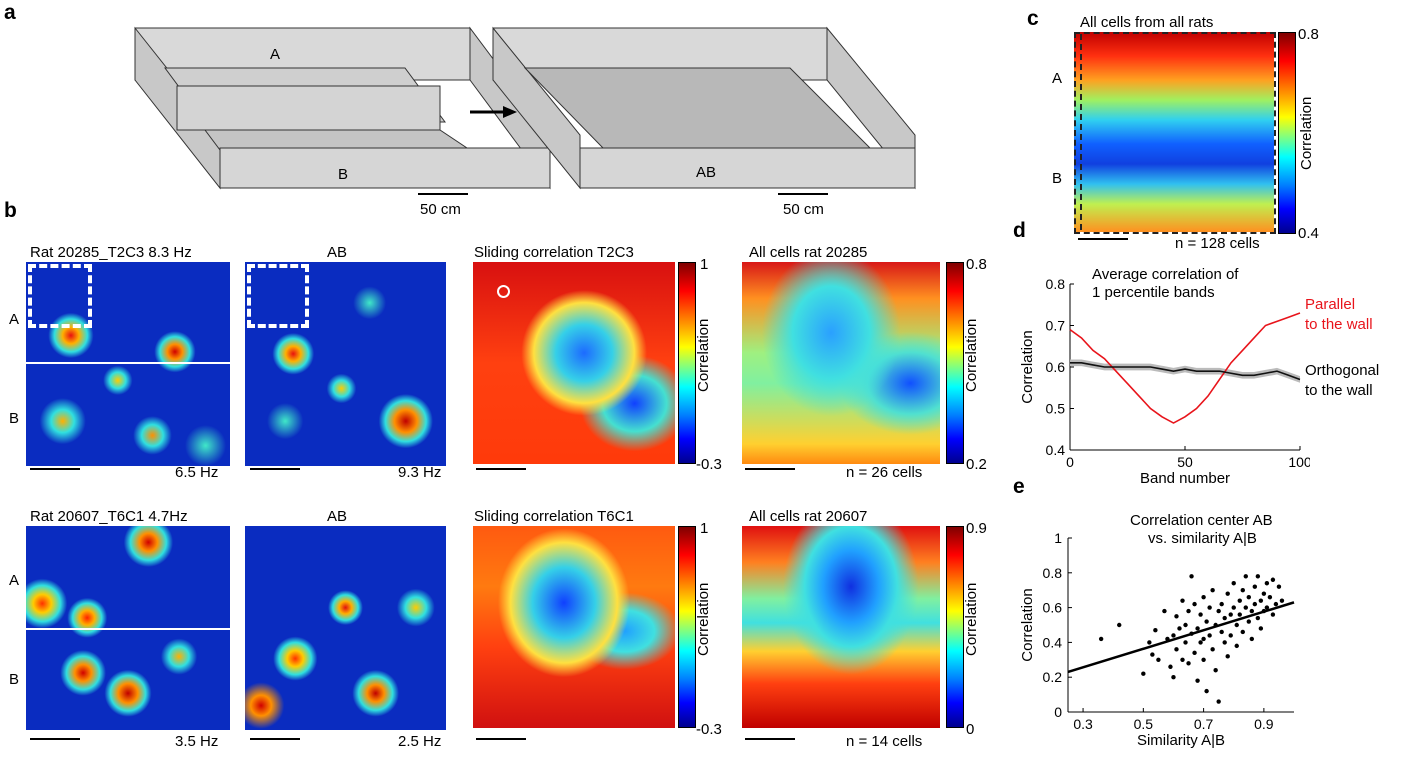 This screenshot has width=1417, height=762. What do you see at coordinates (493, 112) in the screenshot?
I see `arrow-icon` at bounding box center [493, 112].